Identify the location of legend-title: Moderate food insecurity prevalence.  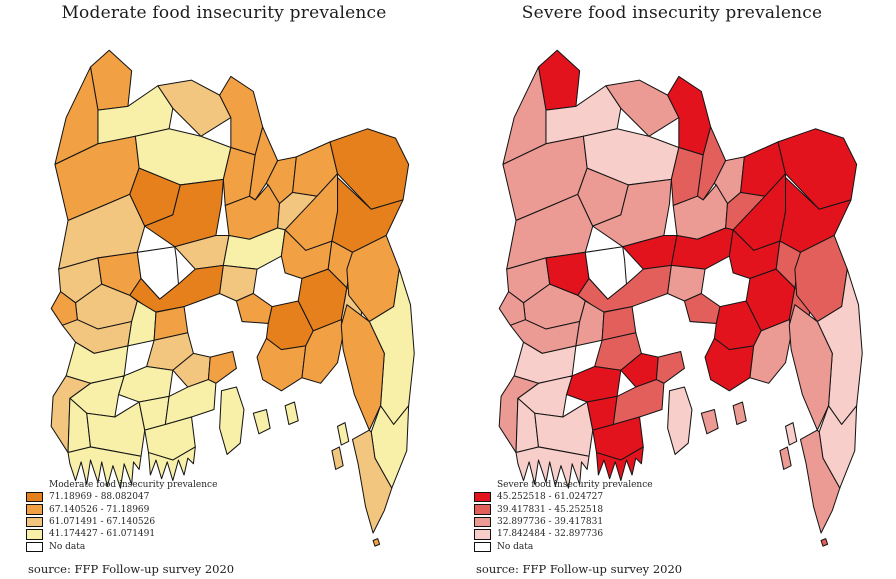
(133, 485).